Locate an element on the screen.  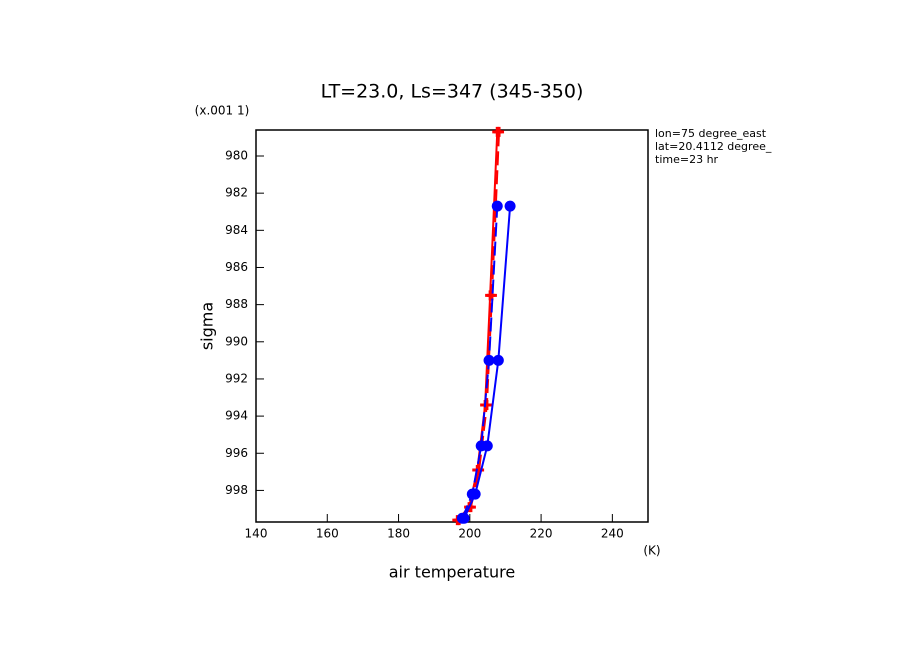
x-tick-label: 220 is located at coordinates (541, 534).